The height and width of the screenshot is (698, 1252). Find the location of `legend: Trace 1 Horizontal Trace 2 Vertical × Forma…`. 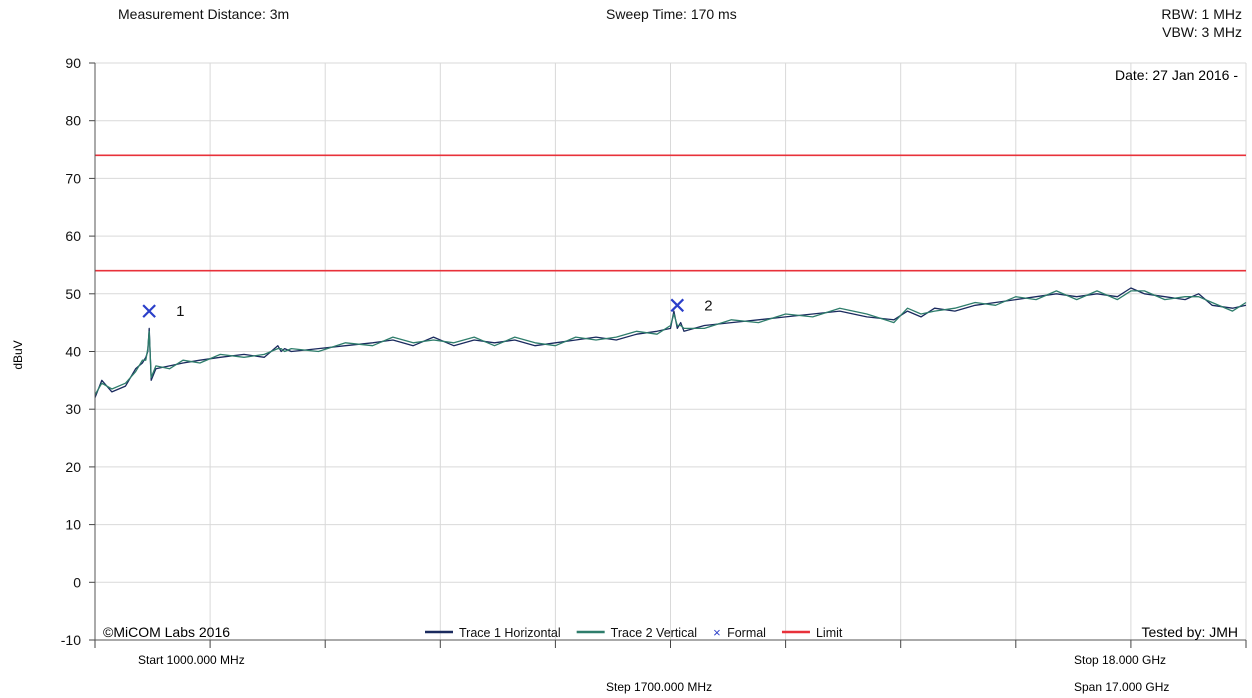

legend: Trace 1 Horizontal Trace 2 Vertical × Forma… is located at coordinates (634, 632).